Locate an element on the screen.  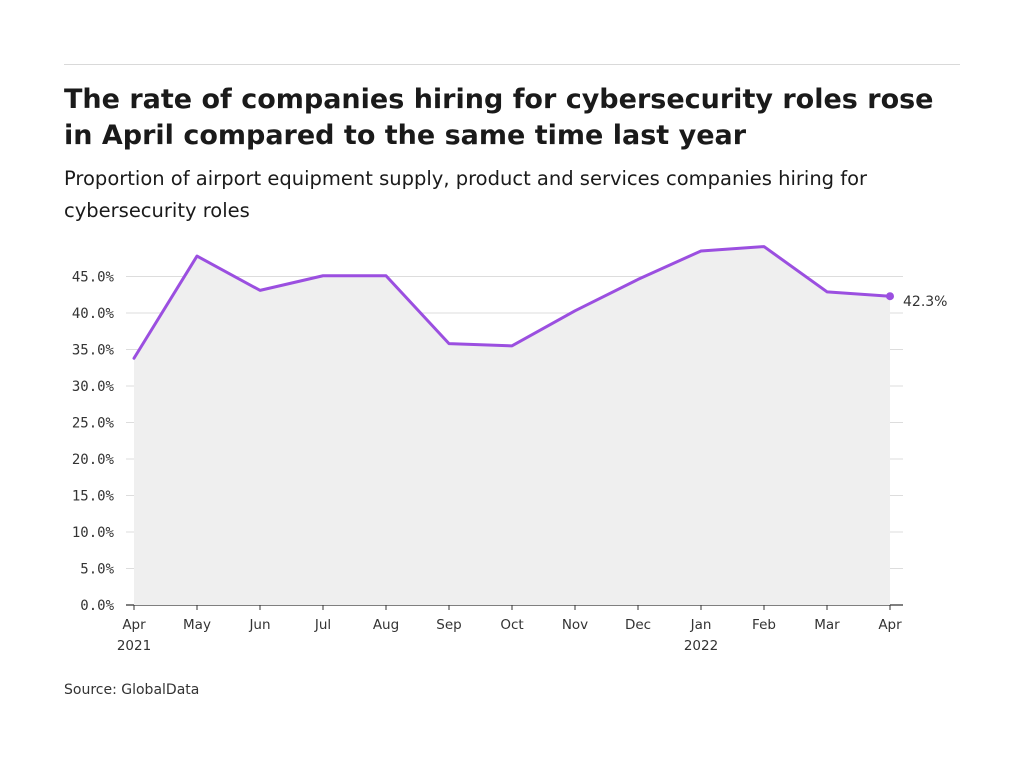
x-tick-label: Jun is located at coordinates (259, 625).